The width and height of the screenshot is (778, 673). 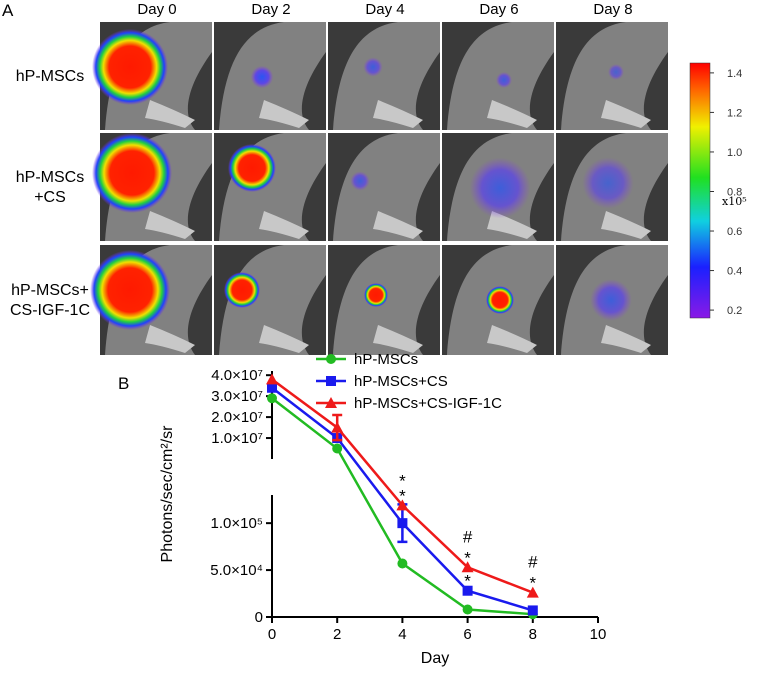 What do you see at coordinates (236, 523) in the screenshot?
I see `y-tick-label: 1.0×10⁵` at bounding box center [236, 523].